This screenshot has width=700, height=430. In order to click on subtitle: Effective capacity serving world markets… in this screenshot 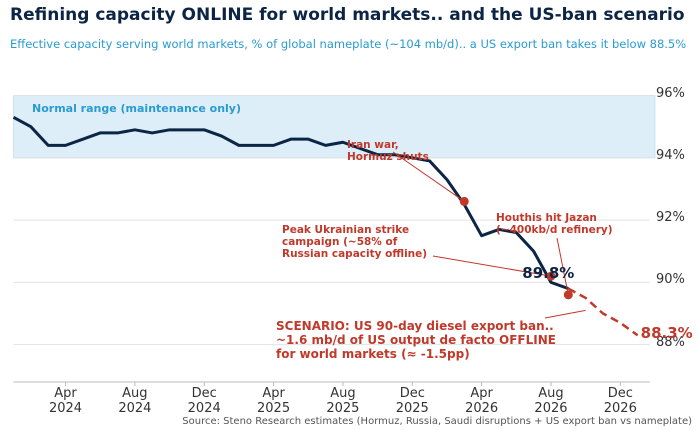, I will do `click(348, 44)`.